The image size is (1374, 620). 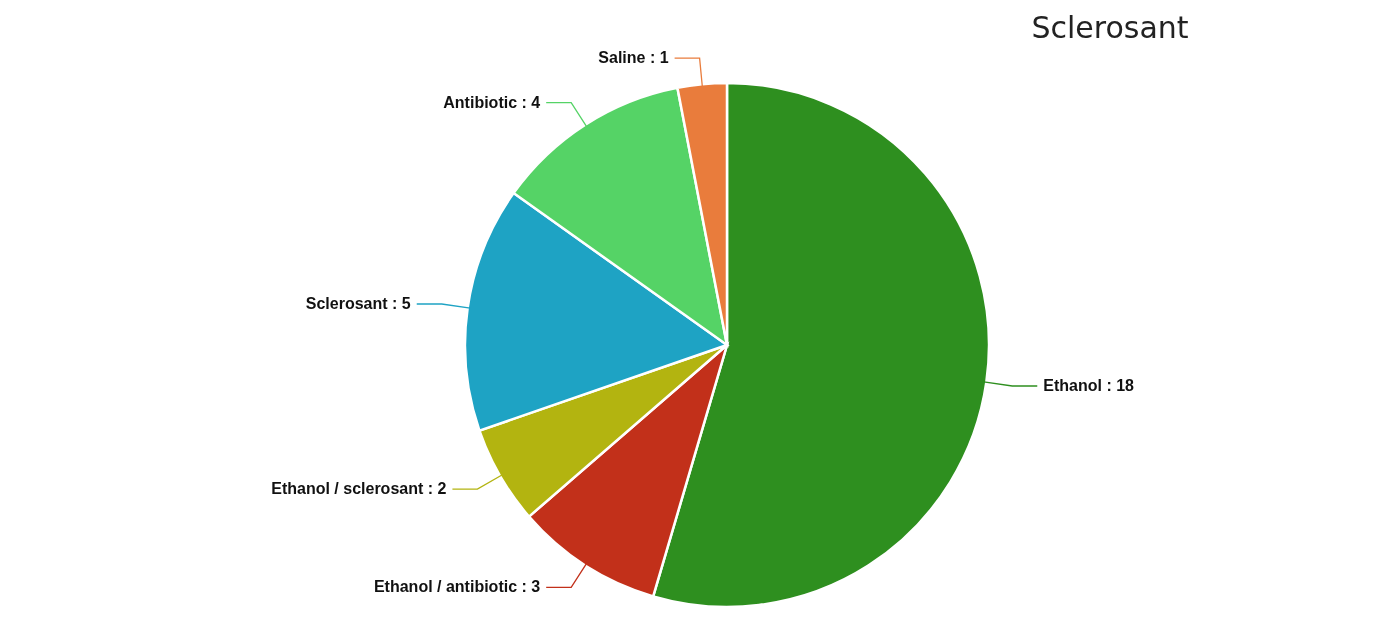 What do you see at coordinates (529, 102) in the screenshot?
I see `data-label: : 4` at bounding box center [529, 102].